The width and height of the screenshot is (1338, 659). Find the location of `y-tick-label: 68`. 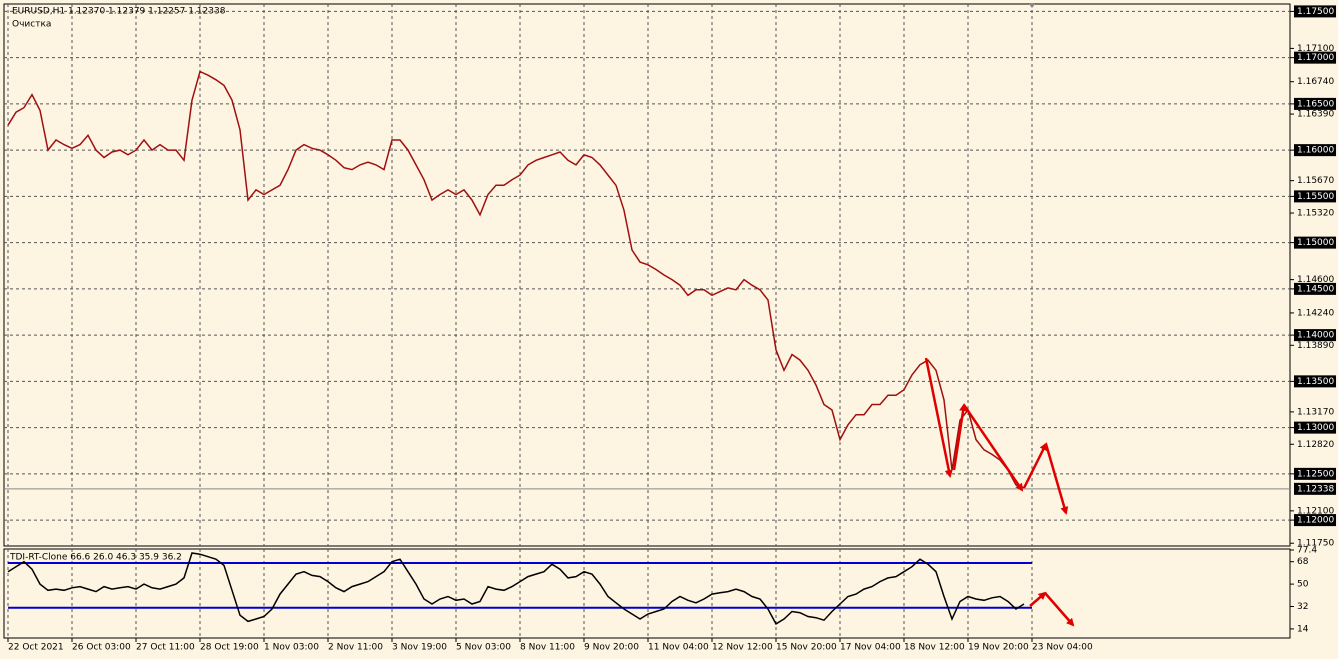

y-tick-label: 68 is located at coordinates (1303, 562).